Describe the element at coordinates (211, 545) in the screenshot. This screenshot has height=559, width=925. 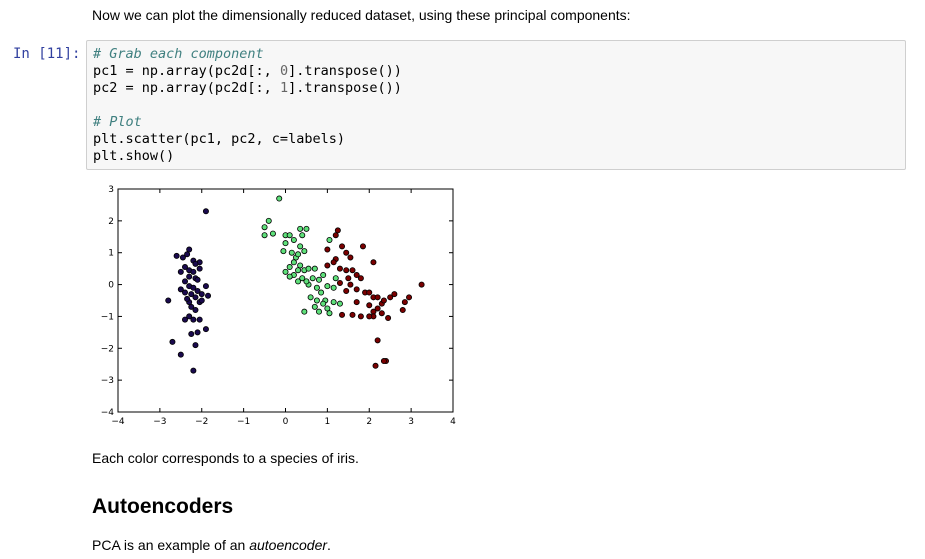
I see `pca-paragraph: PCA is an example of an autoencoder.` at that location.